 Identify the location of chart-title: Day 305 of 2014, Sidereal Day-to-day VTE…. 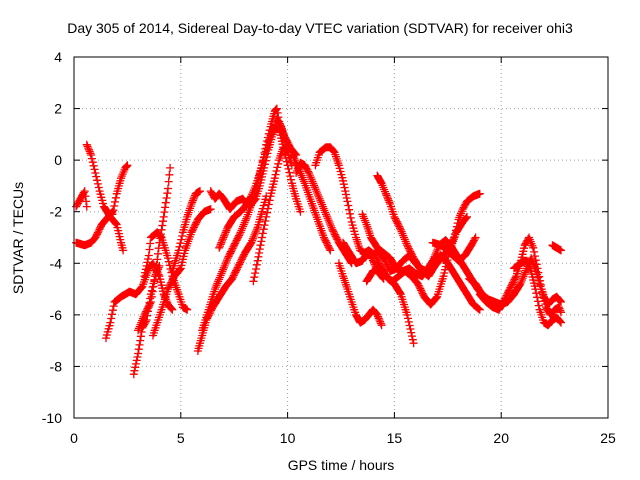
(320, 28).